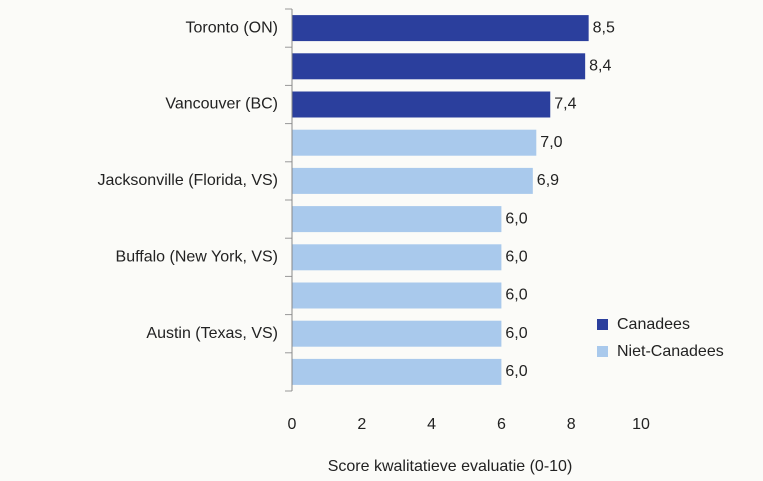 The height and width of the screenshot is (481, 763). I want to click on legend-label: Canadees, so click(653, 324).